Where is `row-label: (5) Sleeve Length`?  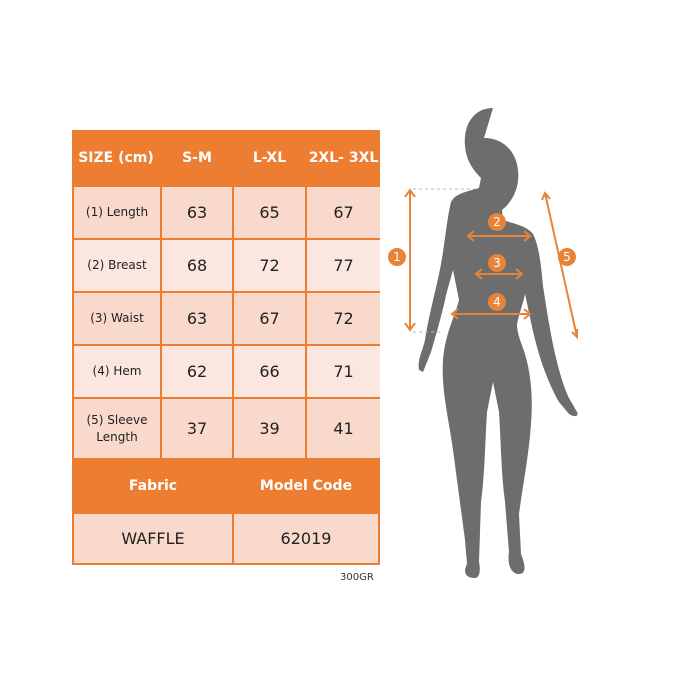
row-label: (5) Sleeve Length is located at coordinates (117, 428).